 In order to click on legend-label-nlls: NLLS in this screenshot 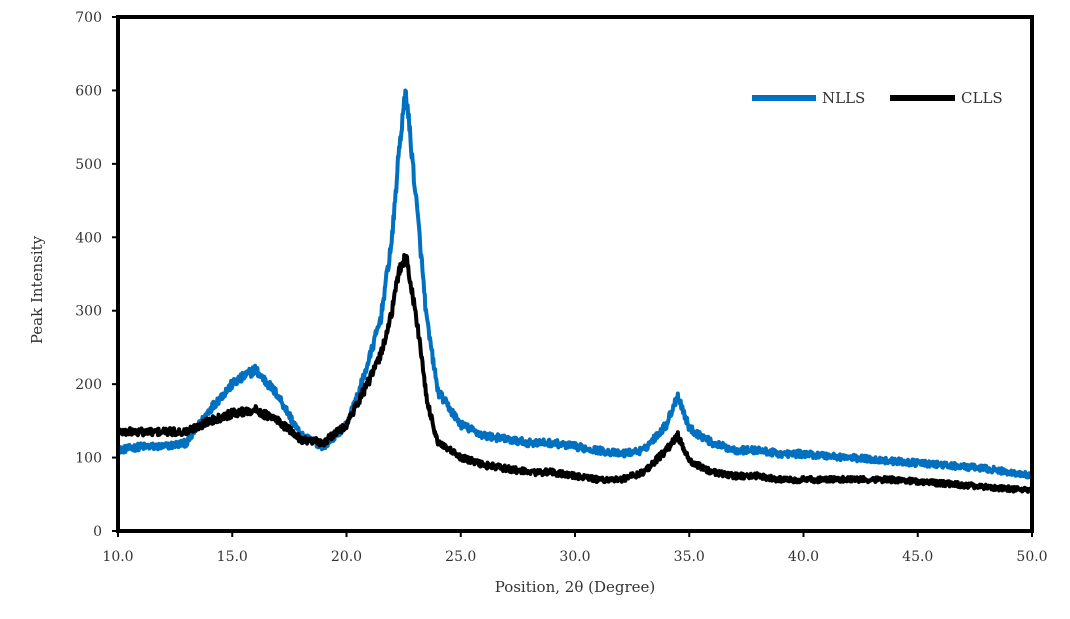, I will do `click(843, 98)`.